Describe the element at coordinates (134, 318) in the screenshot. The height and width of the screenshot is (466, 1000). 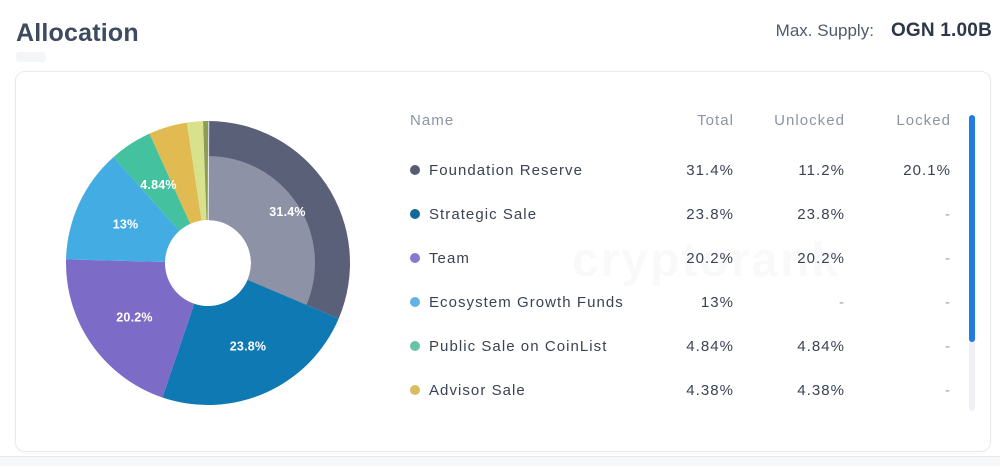
I see `svg-text: 20.2%` at that location.